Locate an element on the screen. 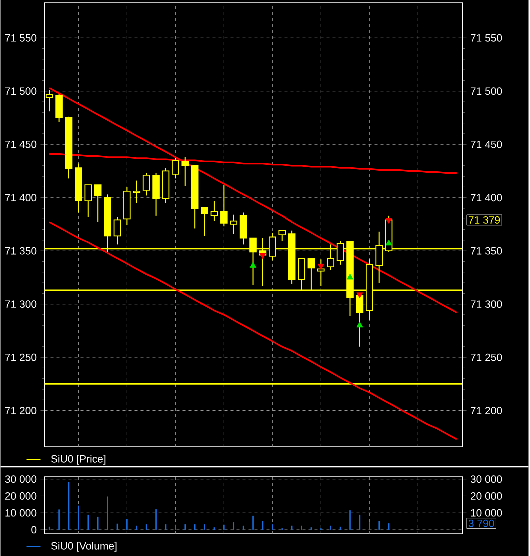  y-tick-label: 10 000 is located at coordinates (21, 513).